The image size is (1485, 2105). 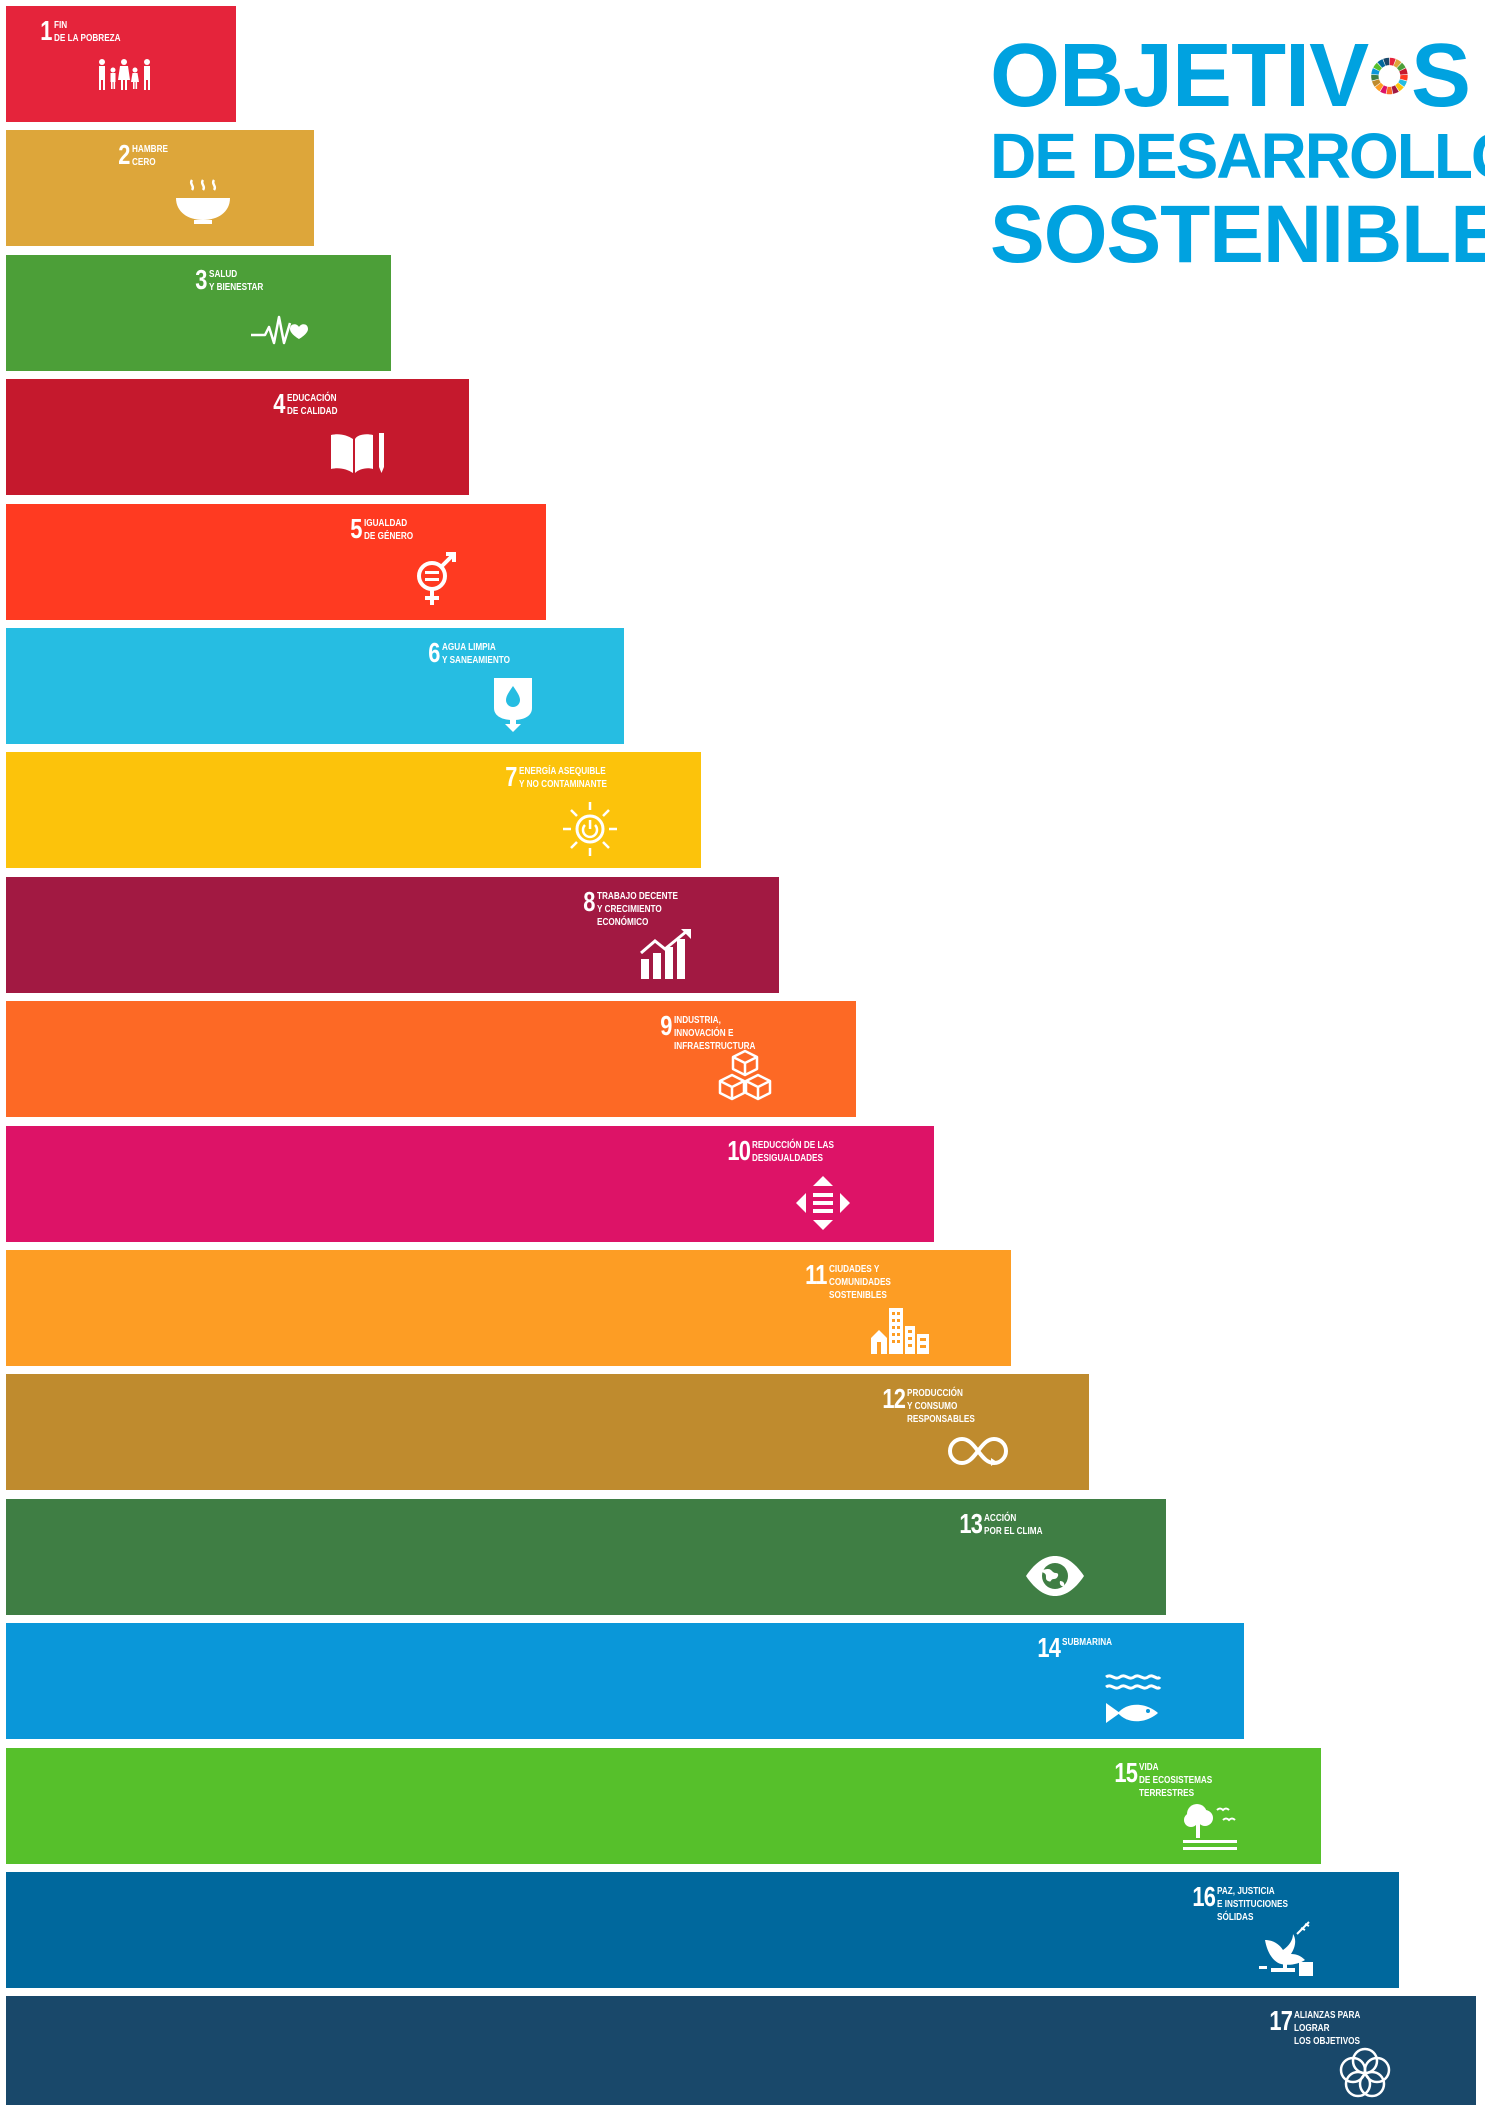 I want to click on goal-heading: 16 PAZ, JUSTICIA E INSTITUCIONES SÓLIDAS, so click(x=1261, y=1903).